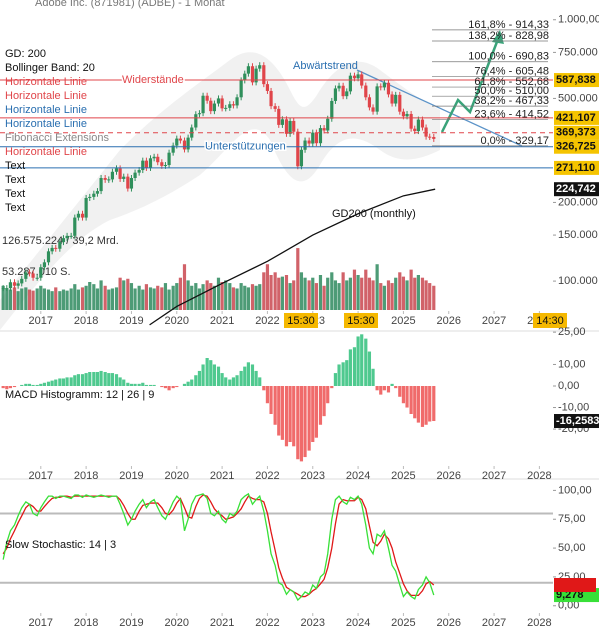  Describe the element at coordinates (153, 80) in the screenshot. I see `horizontal-line-text: Widerstände` at that location.